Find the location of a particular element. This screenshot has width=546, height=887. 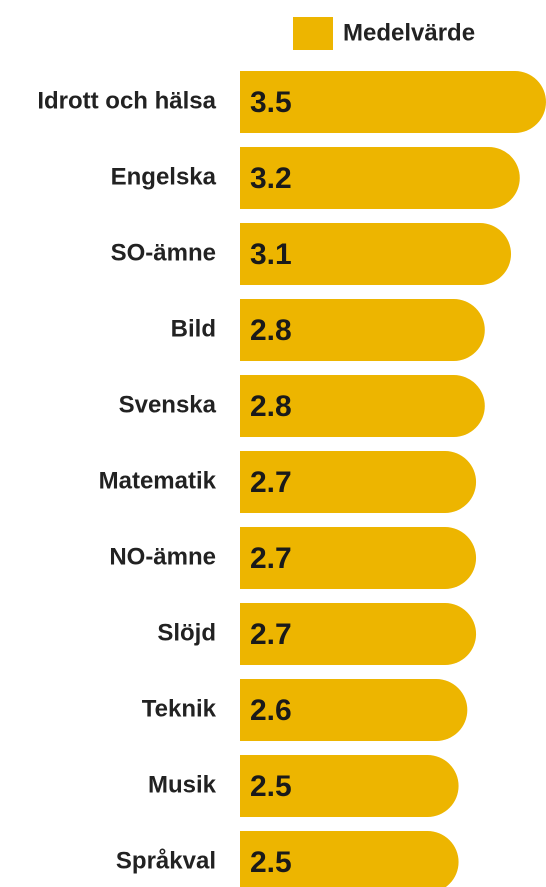

category-label: Slöjd is located at coordinates (186, 632).